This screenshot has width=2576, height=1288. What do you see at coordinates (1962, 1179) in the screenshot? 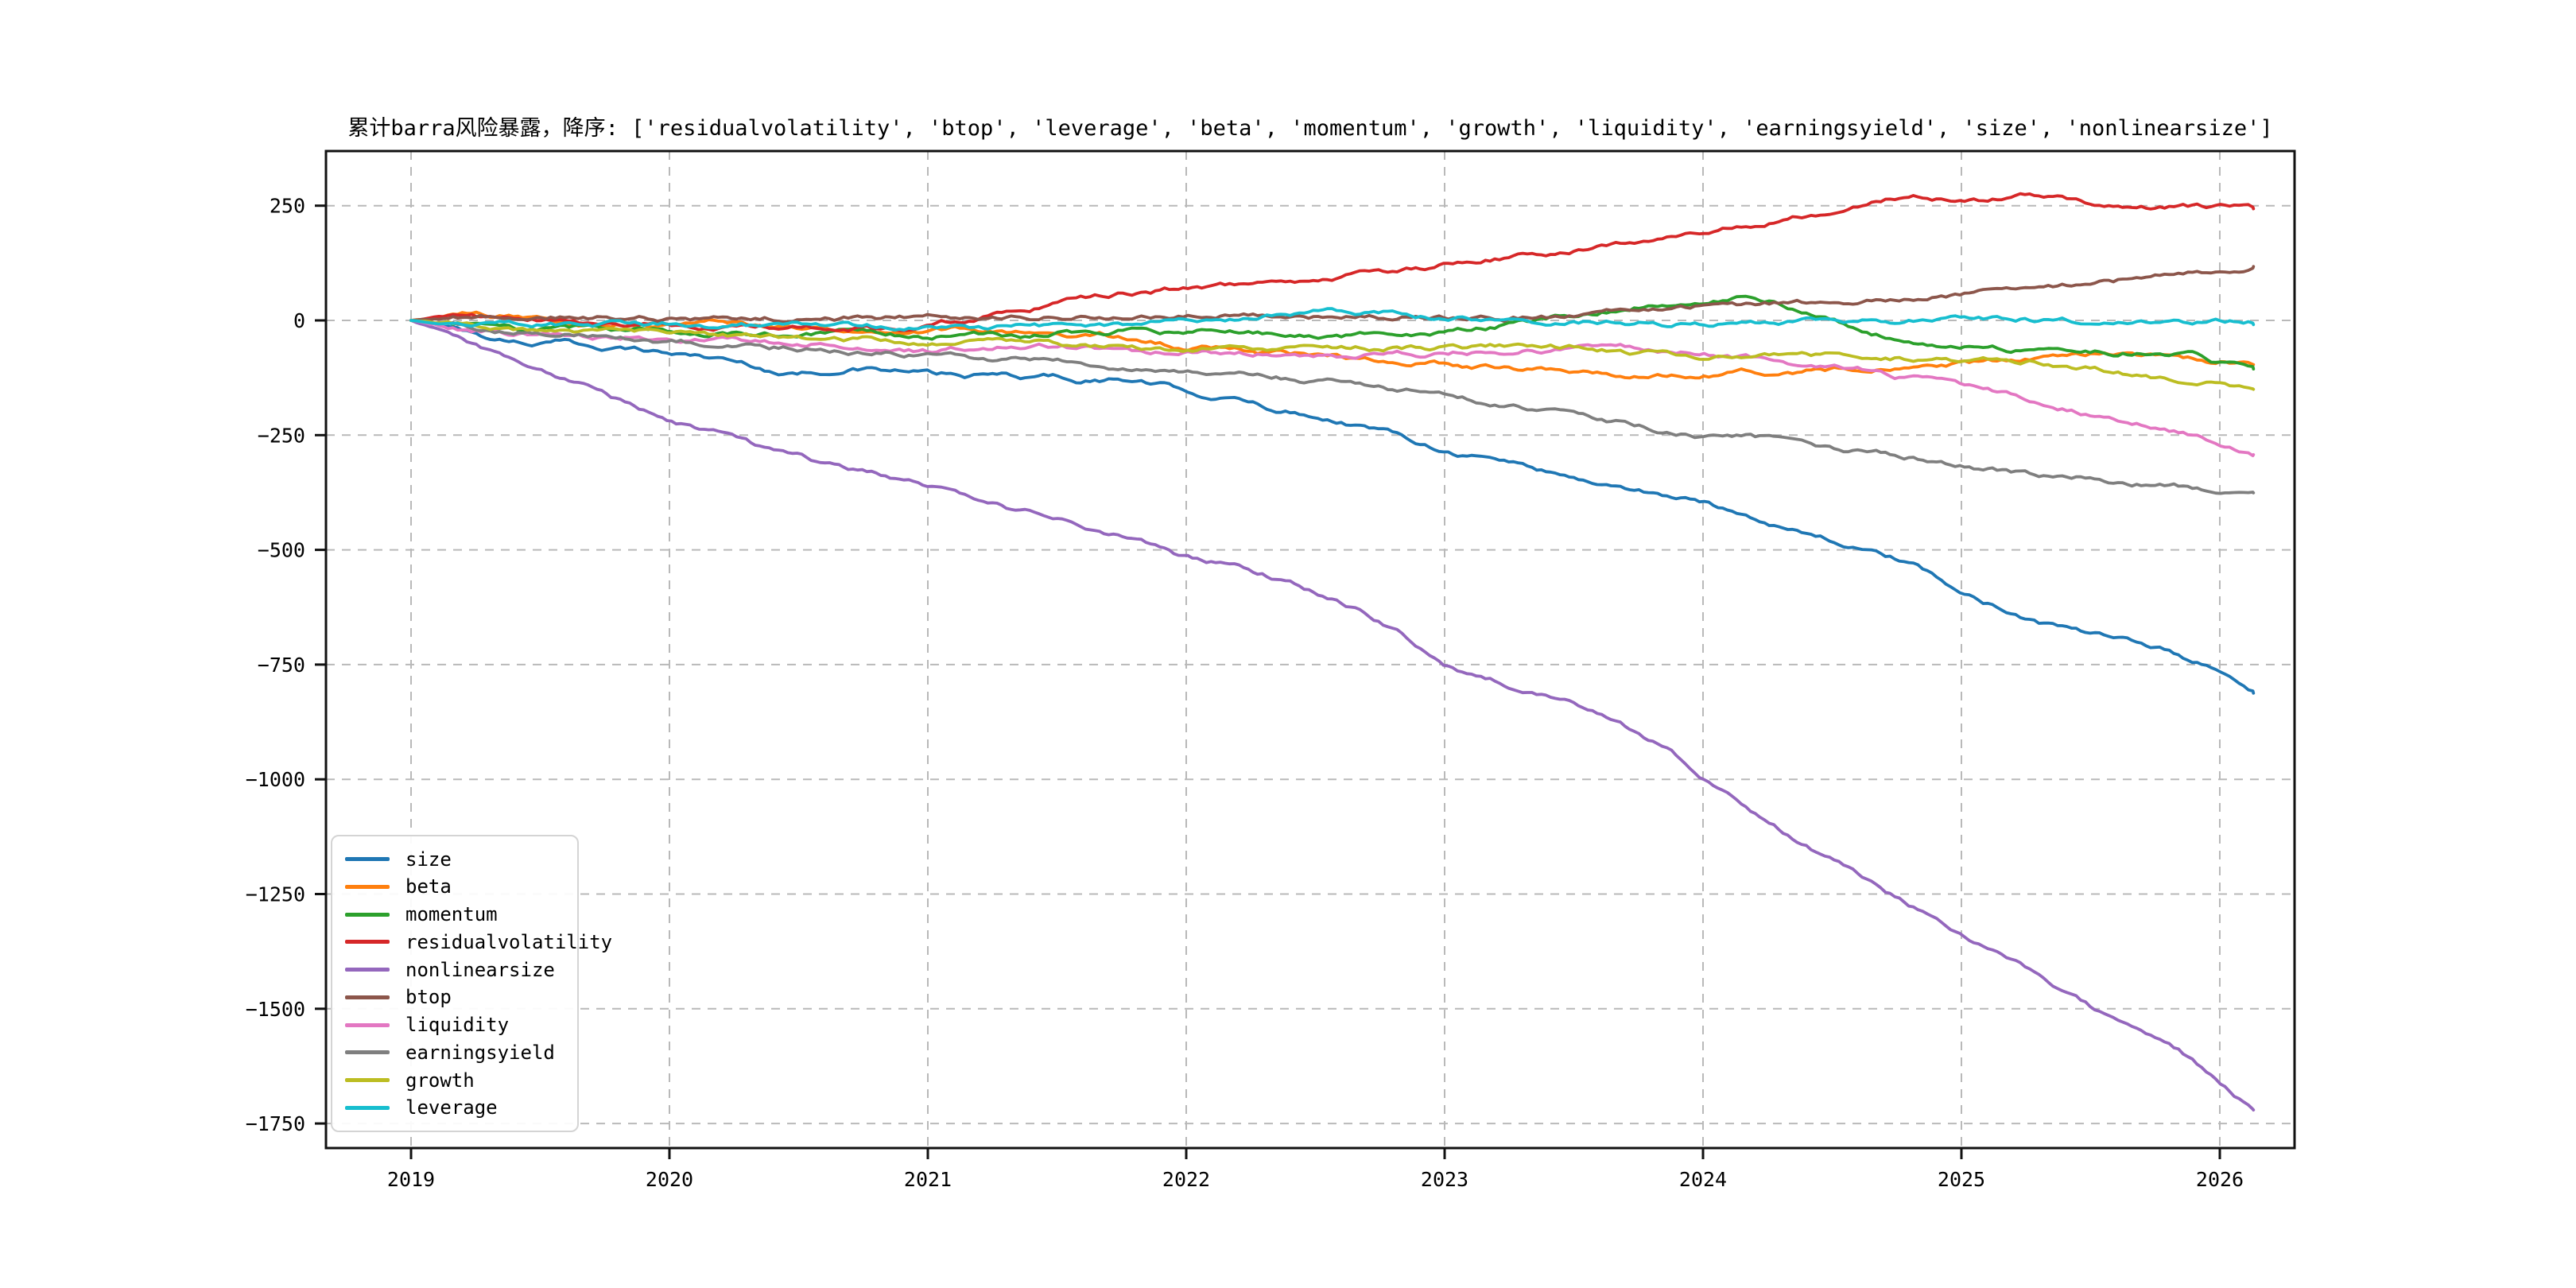
I see `x-tick-label: 2025` at bounding box center [1962, 1179].